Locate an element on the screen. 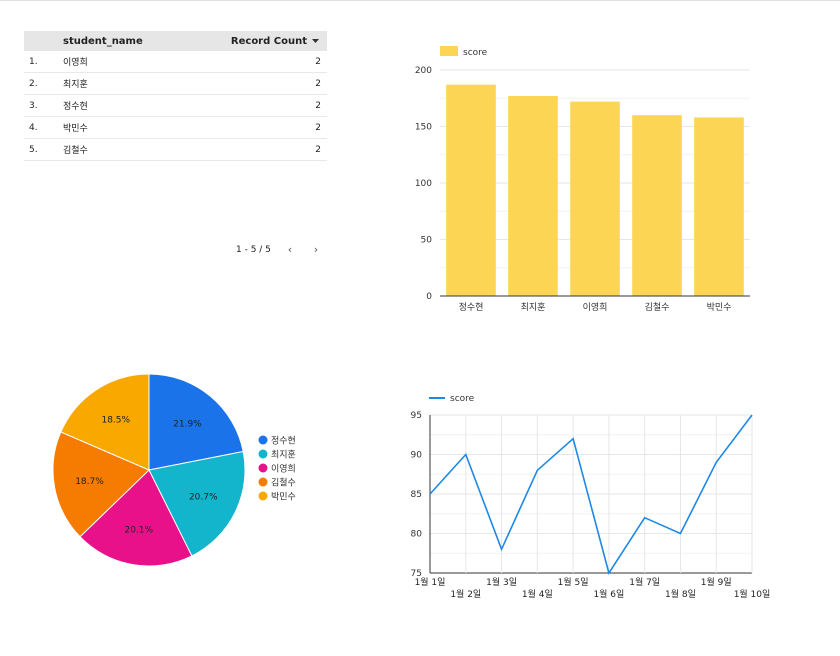 The width and height of the screenshot is (840, 656). y-tick-label: 85 is located at coordinates (416, 495).